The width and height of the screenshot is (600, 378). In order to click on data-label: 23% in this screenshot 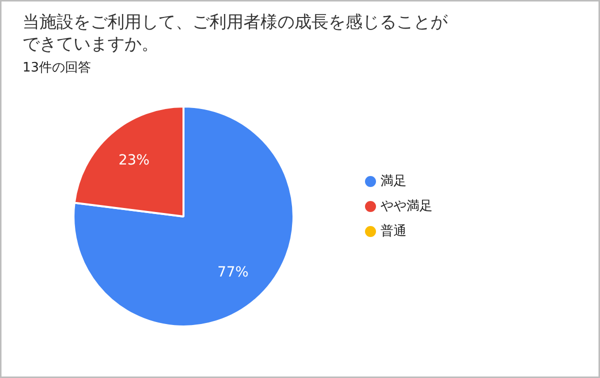, I will do `click(134, 160)`.